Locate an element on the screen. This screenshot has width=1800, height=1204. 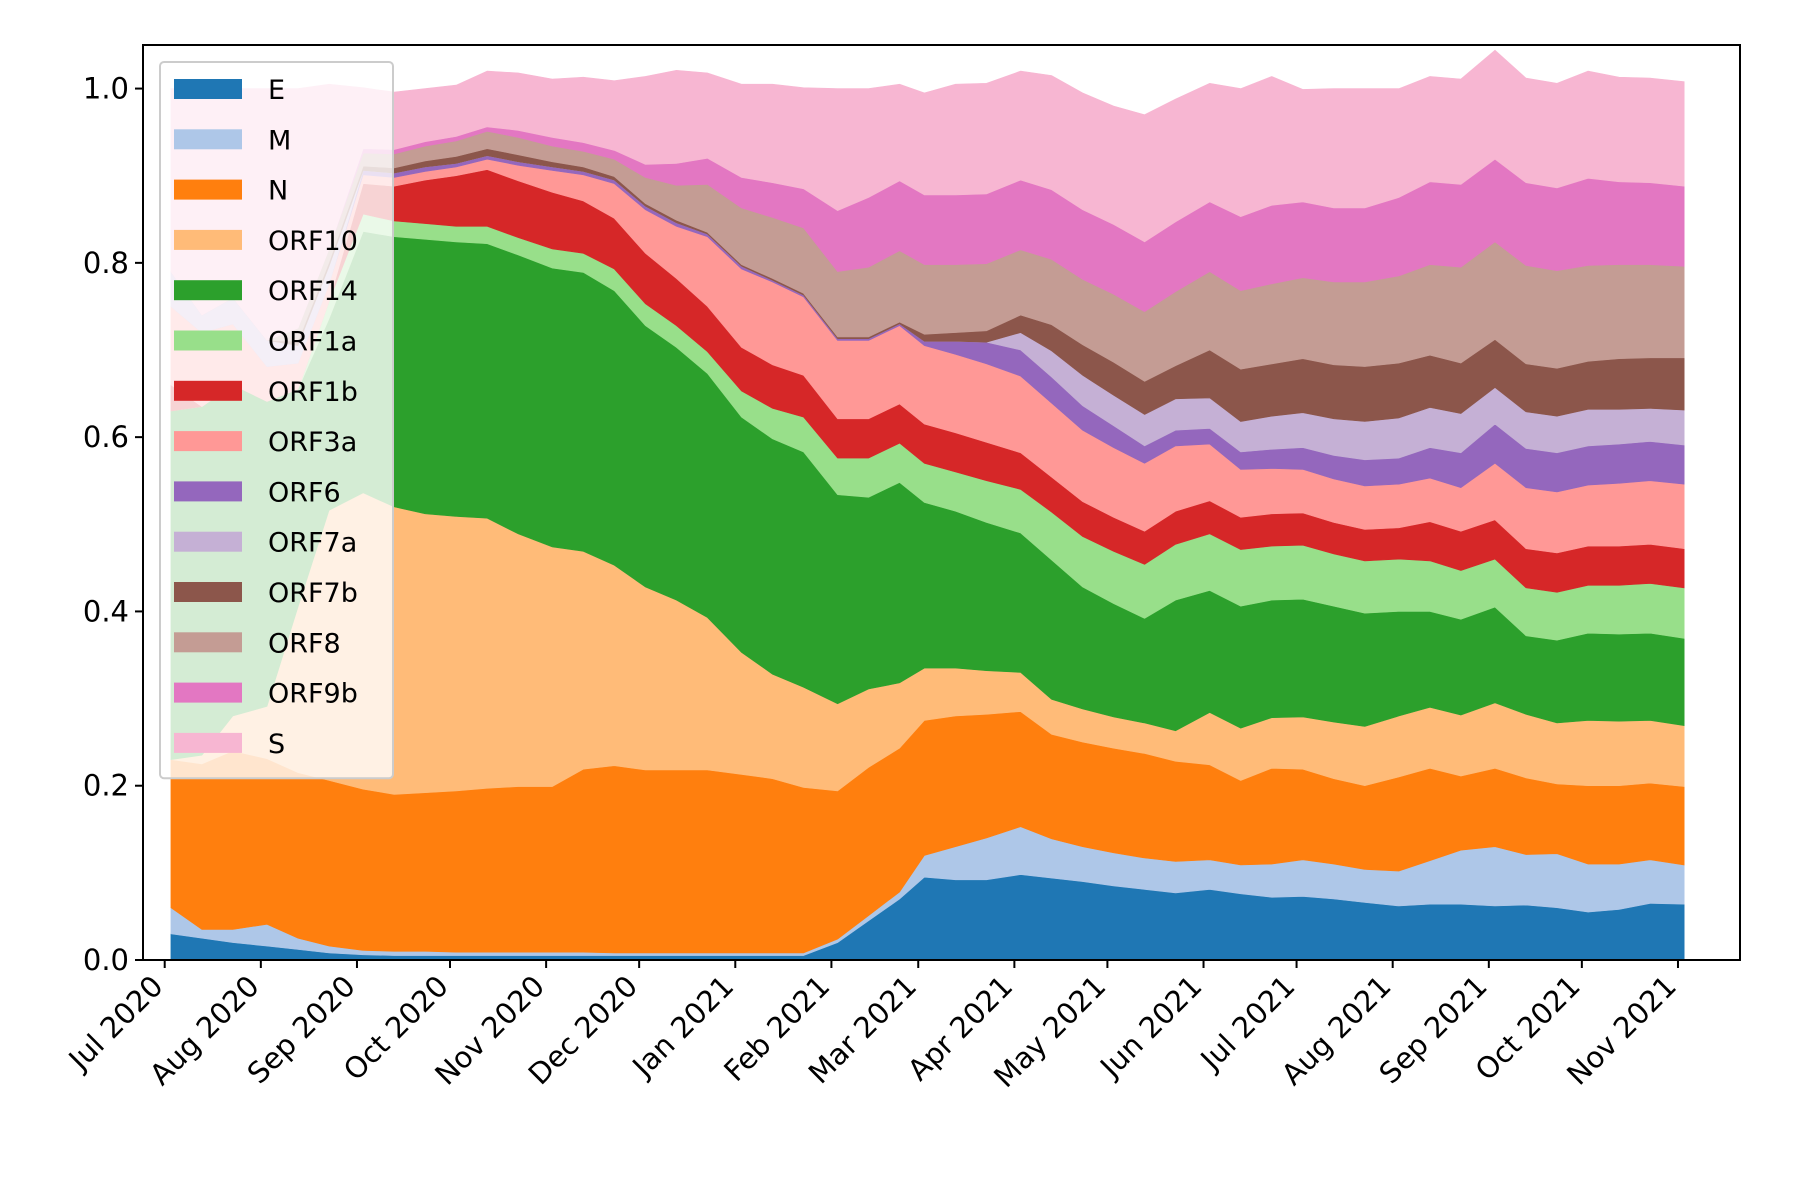
legend-swatch-n is located at coordinates (208, 189).